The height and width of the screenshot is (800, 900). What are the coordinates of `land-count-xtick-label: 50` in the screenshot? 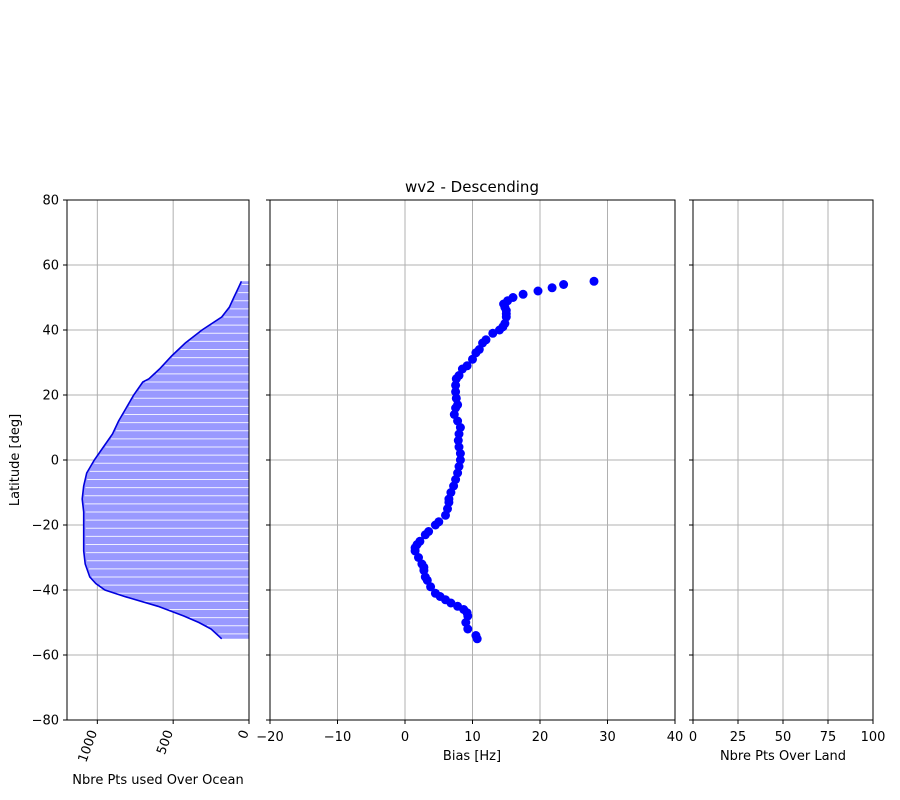 It's located at (783, 737).